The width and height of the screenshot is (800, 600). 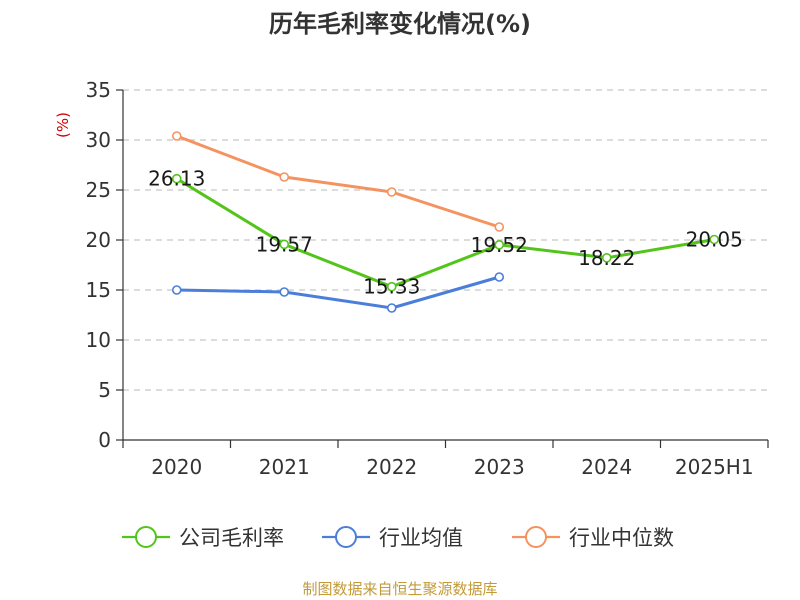 What do you see at coordinates (231, 538) in the screenshot?
I see `legend-label-0: 公司毛利率` at bounding box center [231, 538].